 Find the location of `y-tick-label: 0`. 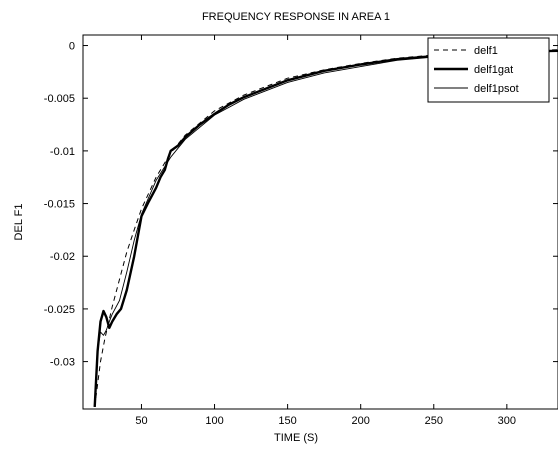

y-tick-label: 0 is located at coordinates (72, 47).